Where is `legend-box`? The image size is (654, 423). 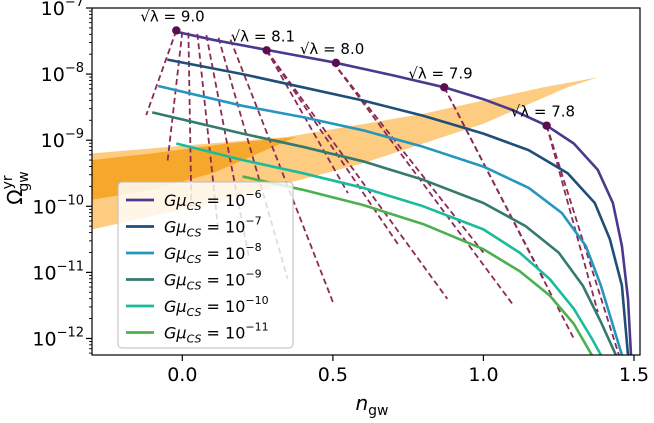
legend-box is located at coordinates (205, 265).